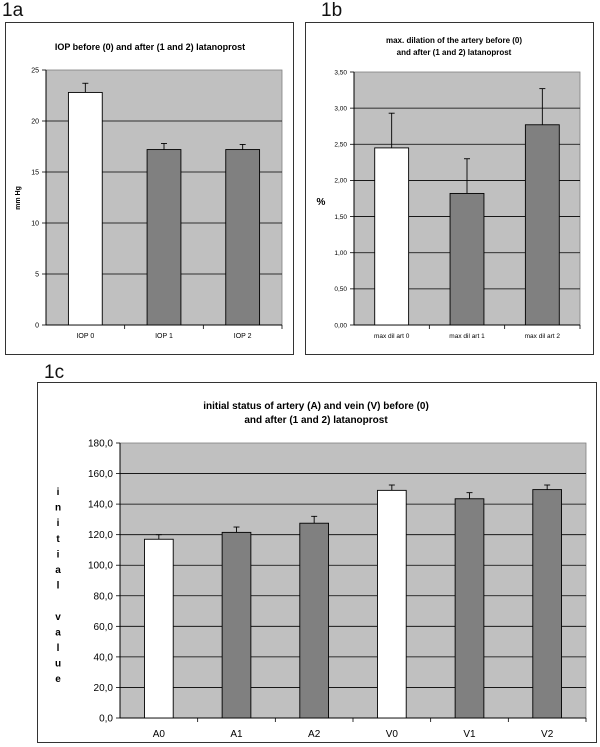 Image resolution: width=600 pixels, height=747 pixels. Describe the element at coordinates (340, 289) in the screenshot. I see `y-tick-label: 0,50` at that location.